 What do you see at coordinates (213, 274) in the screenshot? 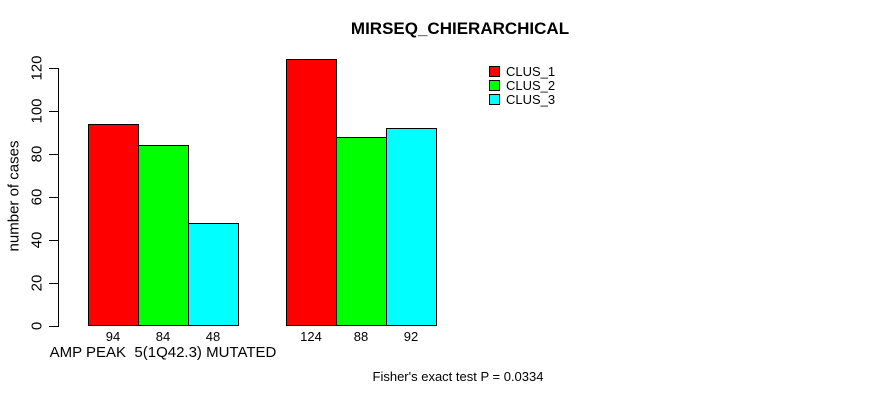
I see `bar-clus_3-group1` at bounding box center [213, 274].